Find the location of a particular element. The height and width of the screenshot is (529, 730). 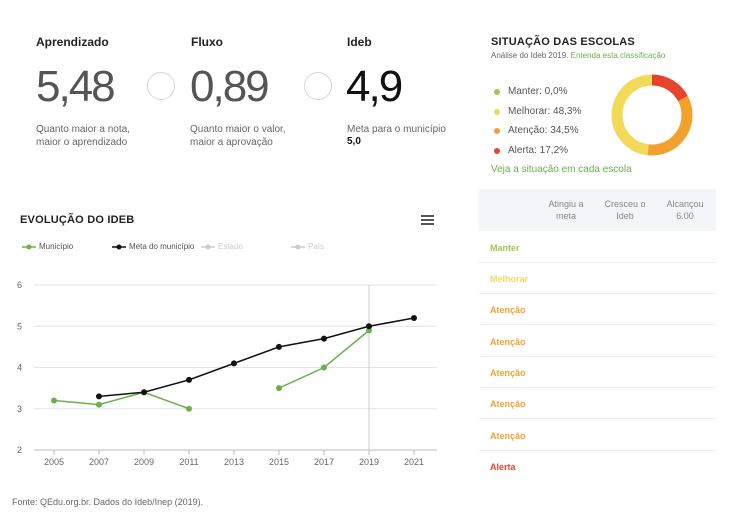

table-row: Melhorar is located at coordinates (597, 278).